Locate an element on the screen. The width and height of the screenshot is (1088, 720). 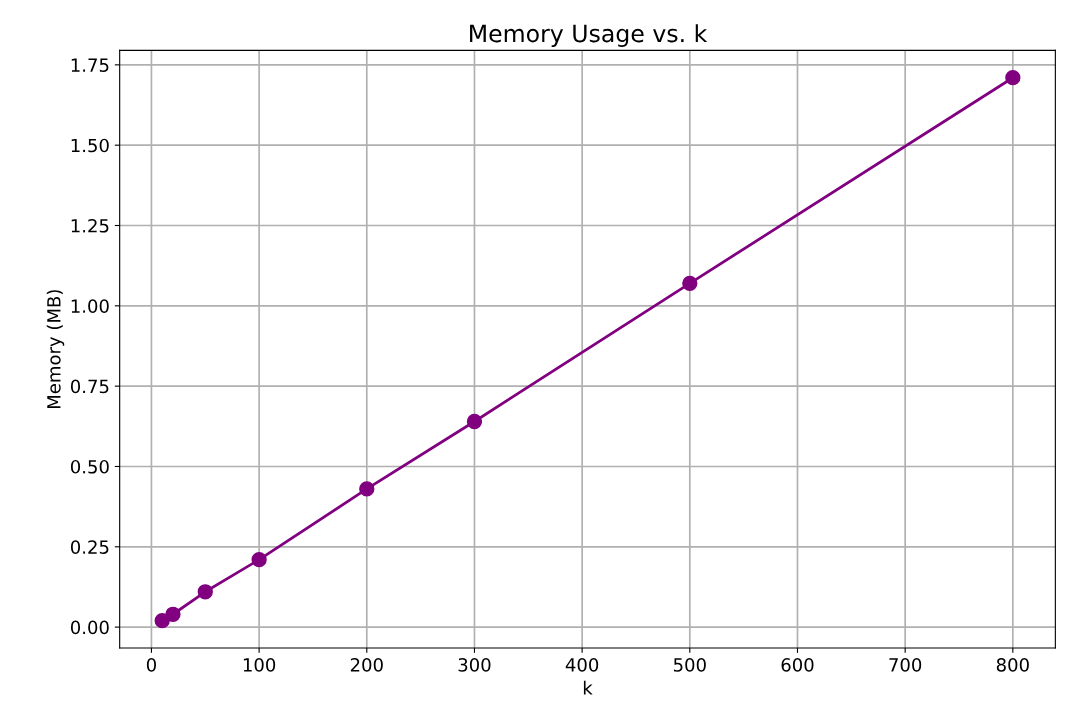
y-tick-label: 0.75 is located at coordinates (89, 386).